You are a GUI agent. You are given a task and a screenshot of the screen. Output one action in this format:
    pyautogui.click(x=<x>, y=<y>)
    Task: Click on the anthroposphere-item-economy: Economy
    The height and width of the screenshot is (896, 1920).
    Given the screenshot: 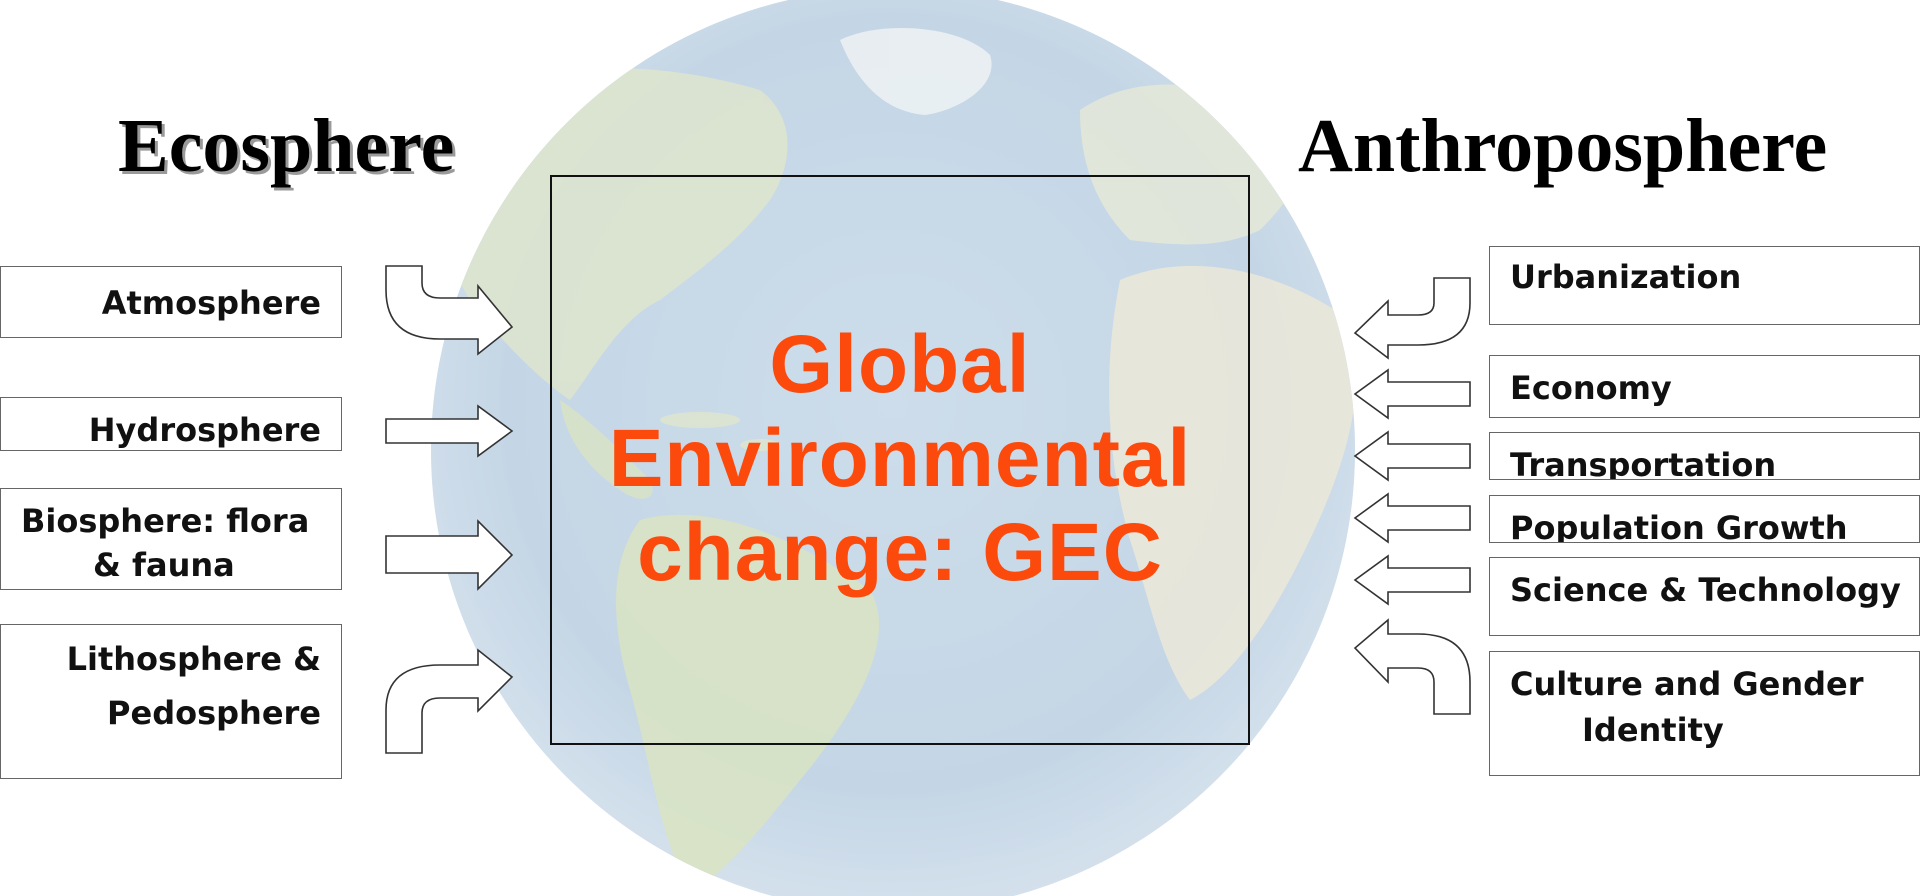 What is the action you would take?
    pyautogui.click(x=1704, y=386)
    